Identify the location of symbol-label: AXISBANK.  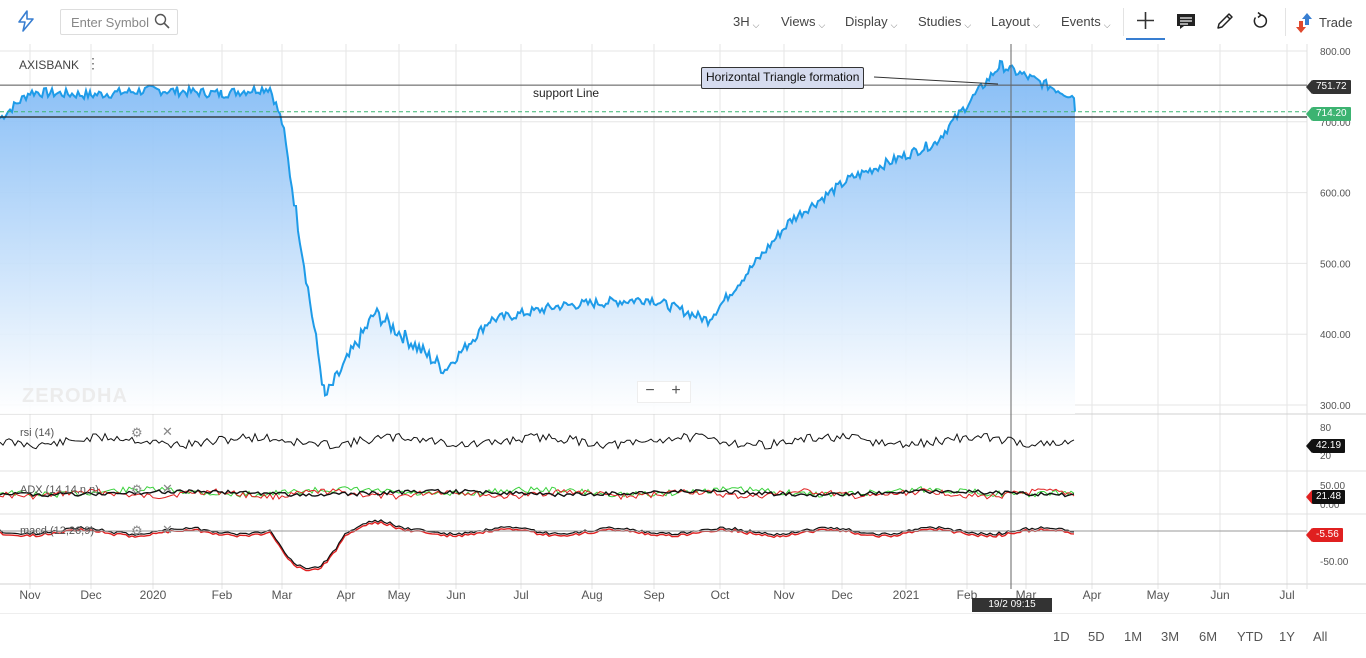
(49, 65).